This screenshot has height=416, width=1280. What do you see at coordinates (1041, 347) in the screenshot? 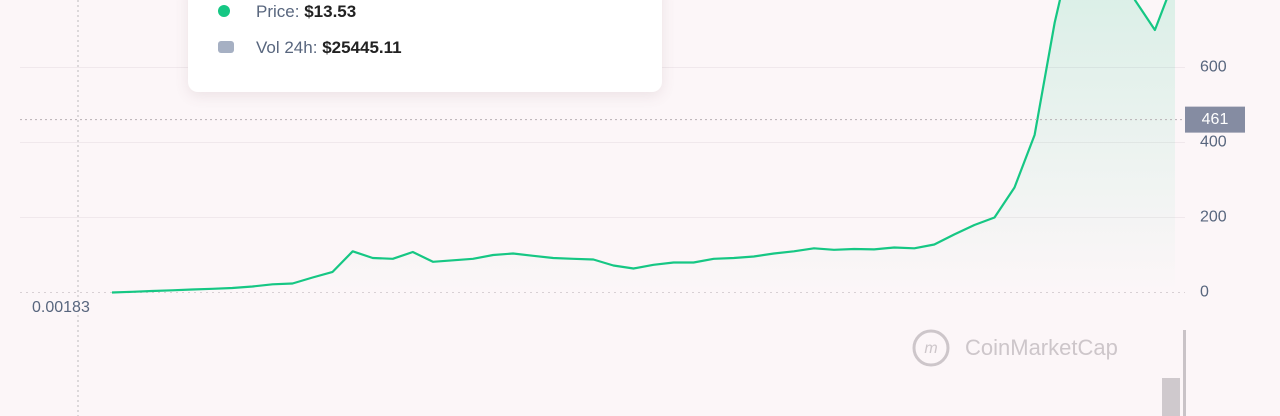
I see `watermark-text: CoinMarketCap` at bounding box center [1041, 347].